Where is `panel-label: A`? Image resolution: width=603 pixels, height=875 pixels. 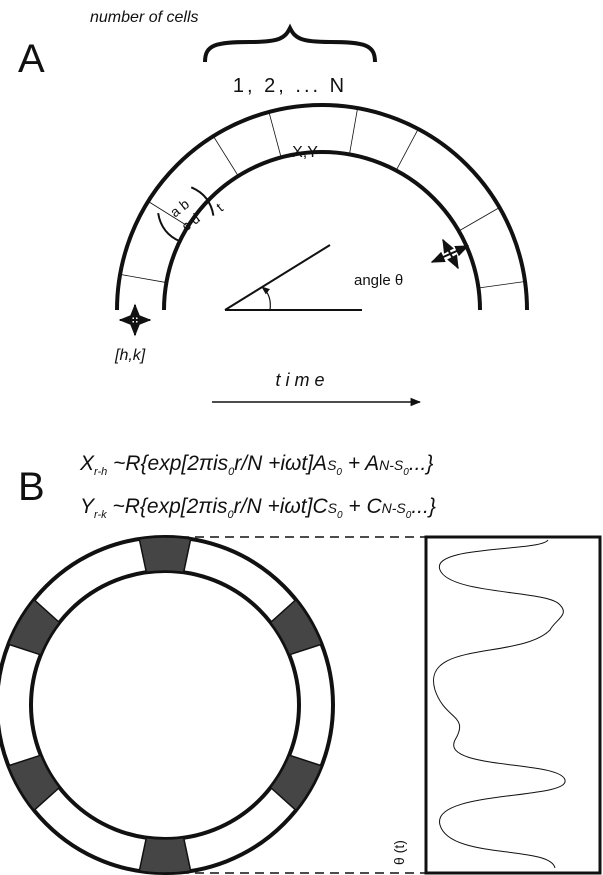 panel-label: A is located at coordinates (31, 59).